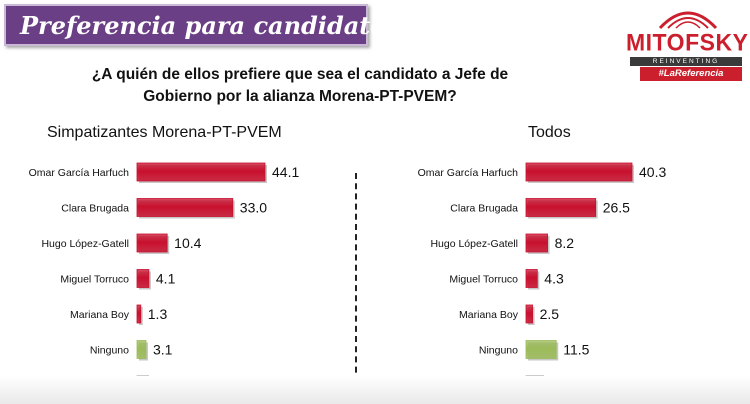  Describe the element at coordinates (79, 173) in the screenshot. I see `left-category-label: Omar García Harfuch` at that location.